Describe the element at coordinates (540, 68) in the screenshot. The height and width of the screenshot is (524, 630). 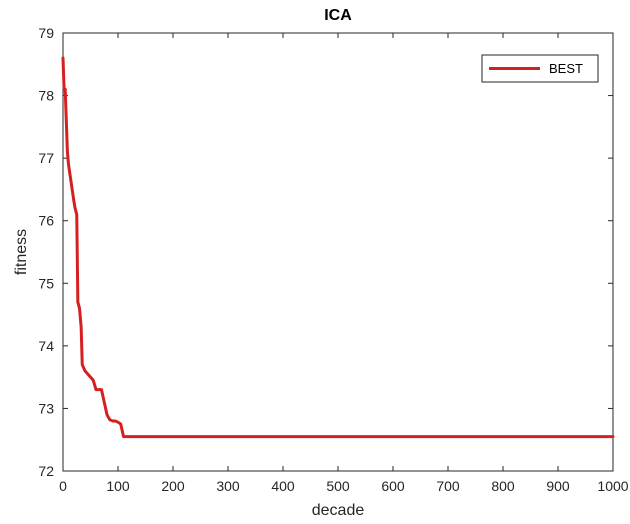
I see `legend: BEST` at that location.